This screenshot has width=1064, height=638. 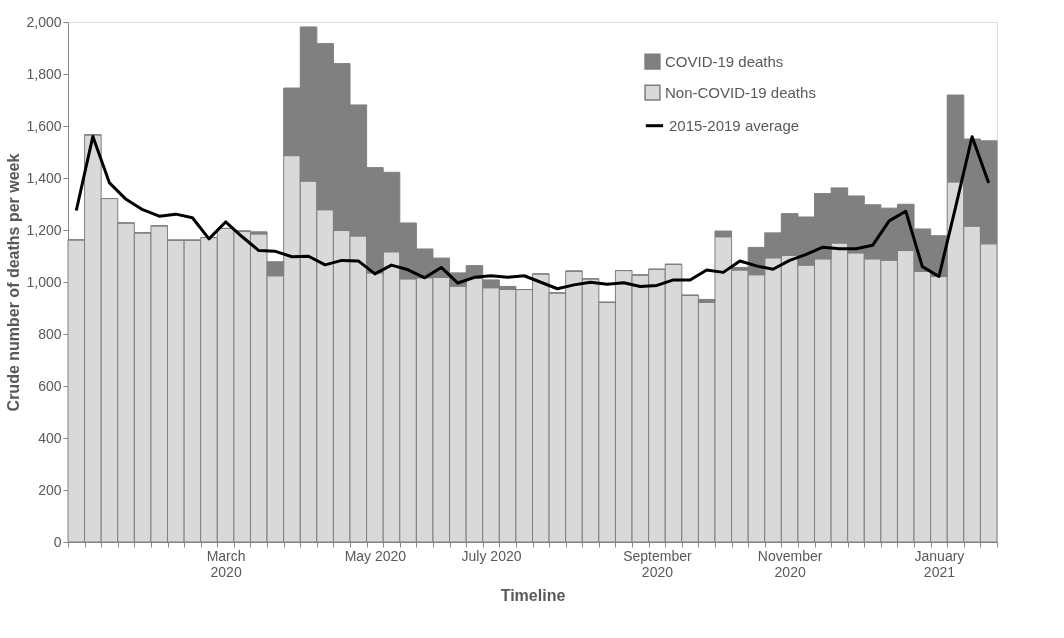 What do you see at coordinates (44, 281) in the screenshot?
I see `y-tick-label: 1,000` at bounding box center [44, 281].